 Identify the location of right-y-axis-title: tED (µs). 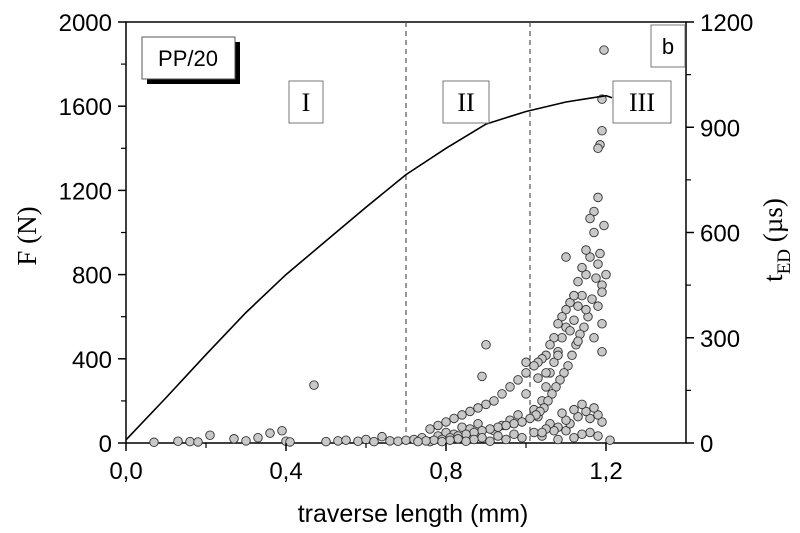
(776, 240).